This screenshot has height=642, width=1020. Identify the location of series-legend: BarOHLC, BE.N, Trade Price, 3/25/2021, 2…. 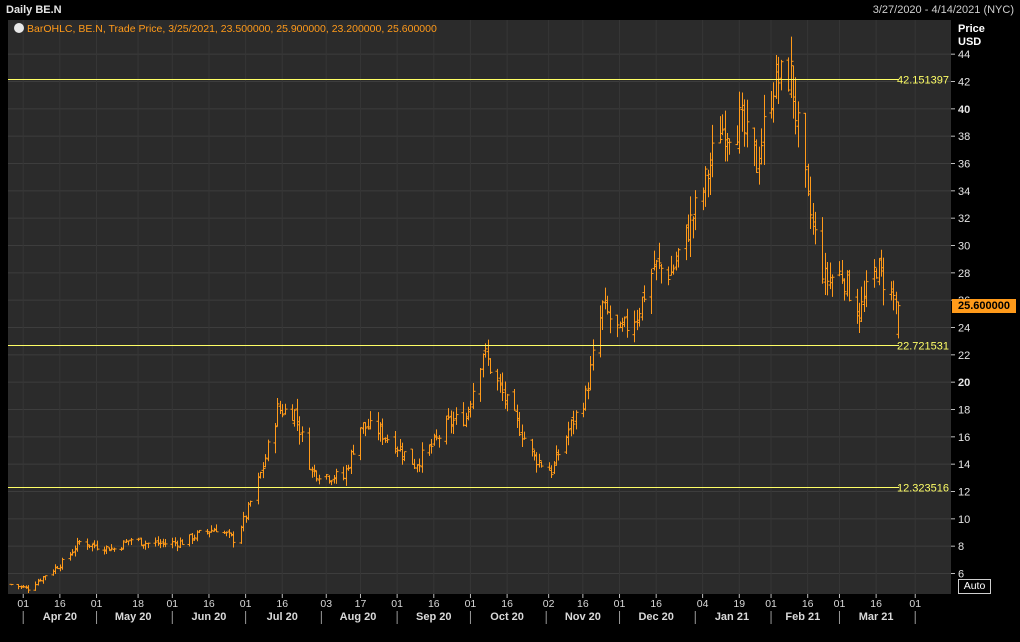
(225, 29).